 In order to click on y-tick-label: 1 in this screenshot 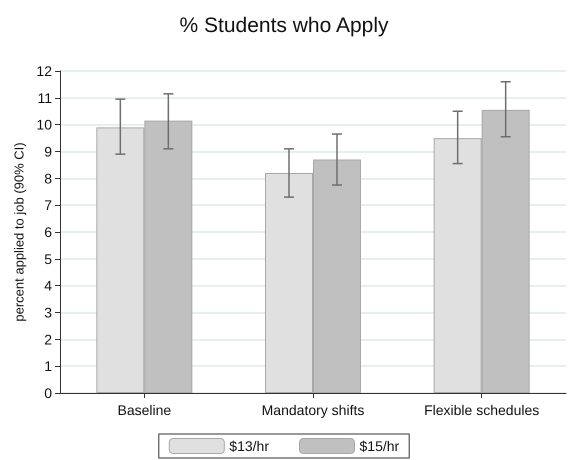, I will do `click(48, 366)`.